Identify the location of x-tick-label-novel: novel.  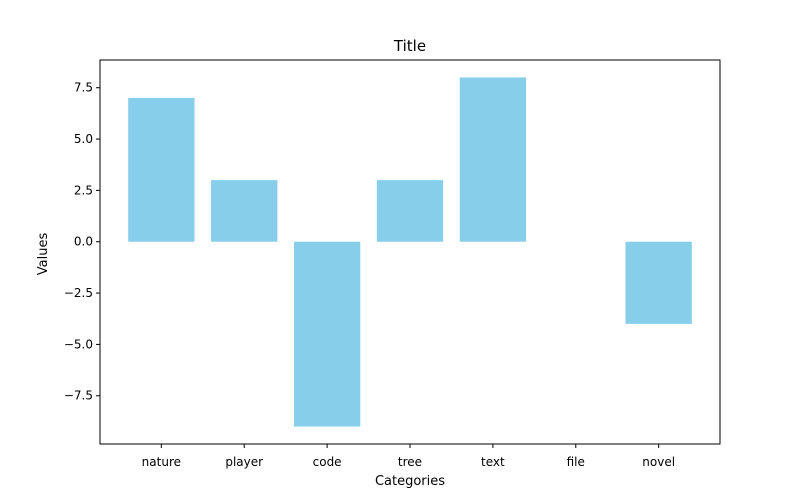
(658, 462).